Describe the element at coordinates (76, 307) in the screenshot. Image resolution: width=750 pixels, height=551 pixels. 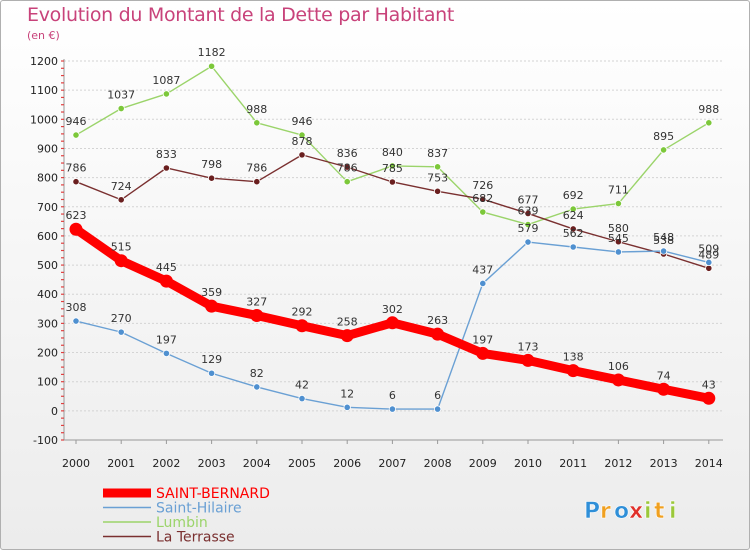
I see `data-label: 308` at that location.